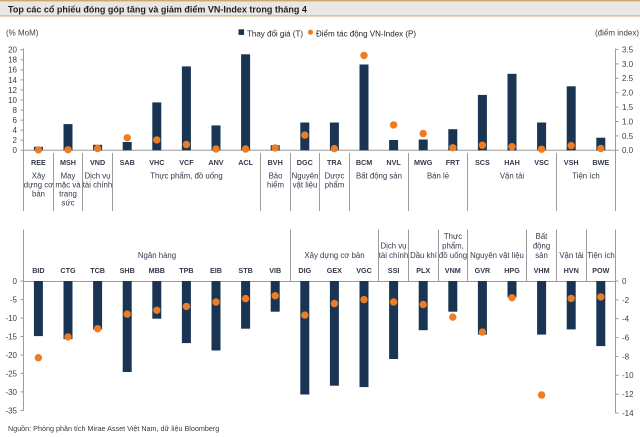 Image resolution: width=640 pixels, height=437 pixels. Describe the element at coordinates (453, 270) in the screenshot. I see `svg-text: VNM` at that location.